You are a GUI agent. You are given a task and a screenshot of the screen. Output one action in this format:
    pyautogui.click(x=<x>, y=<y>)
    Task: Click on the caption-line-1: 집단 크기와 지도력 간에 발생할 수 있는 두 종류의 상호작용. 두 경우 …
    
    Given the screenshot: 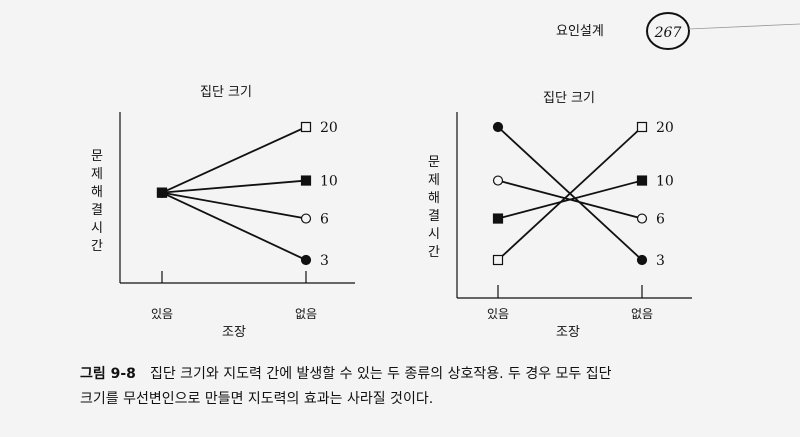 What is the action you would take?
    pyautogui.click(x=380, y=374)
    